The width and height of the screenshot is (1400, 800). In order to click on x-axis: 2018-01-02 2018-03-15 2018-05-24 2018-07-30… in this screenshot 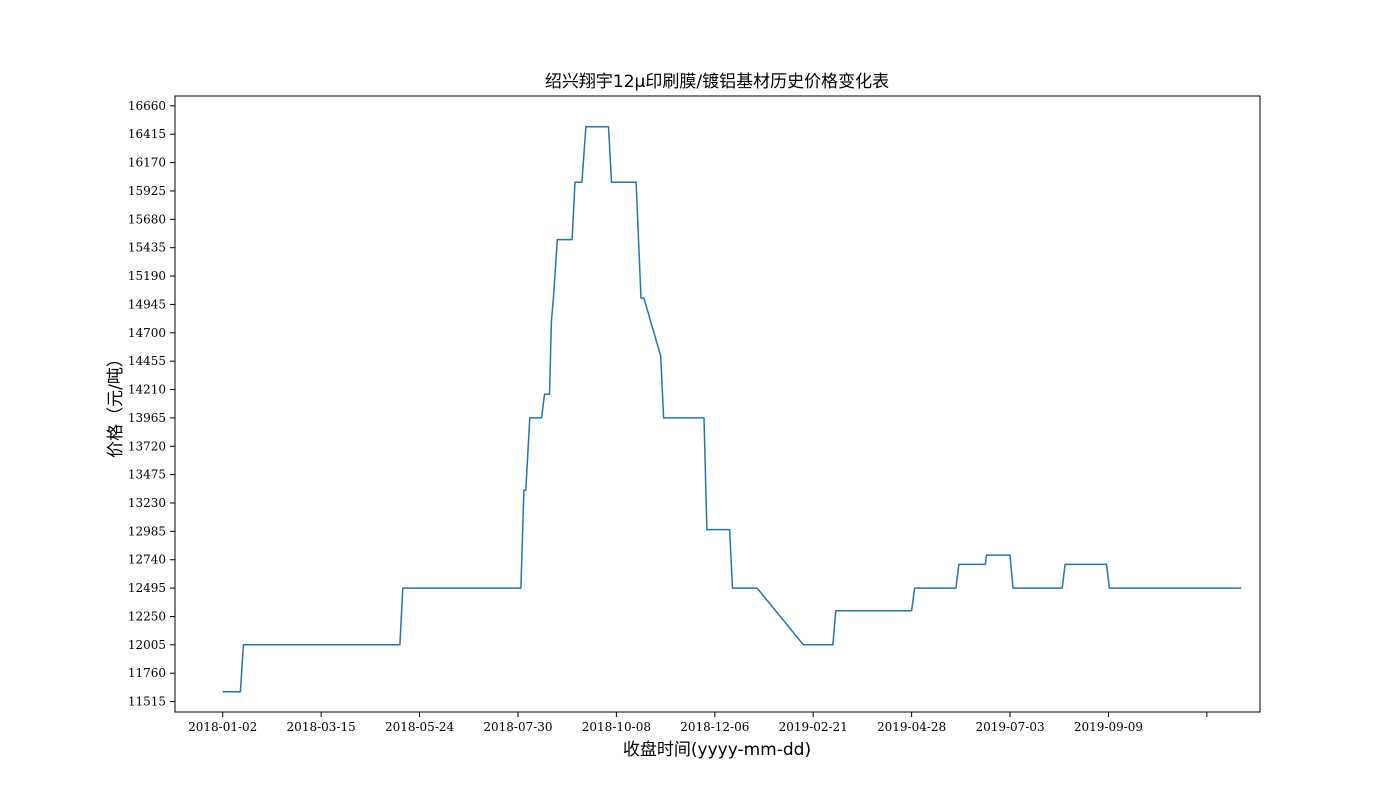, I will do `click(698, 723)`.